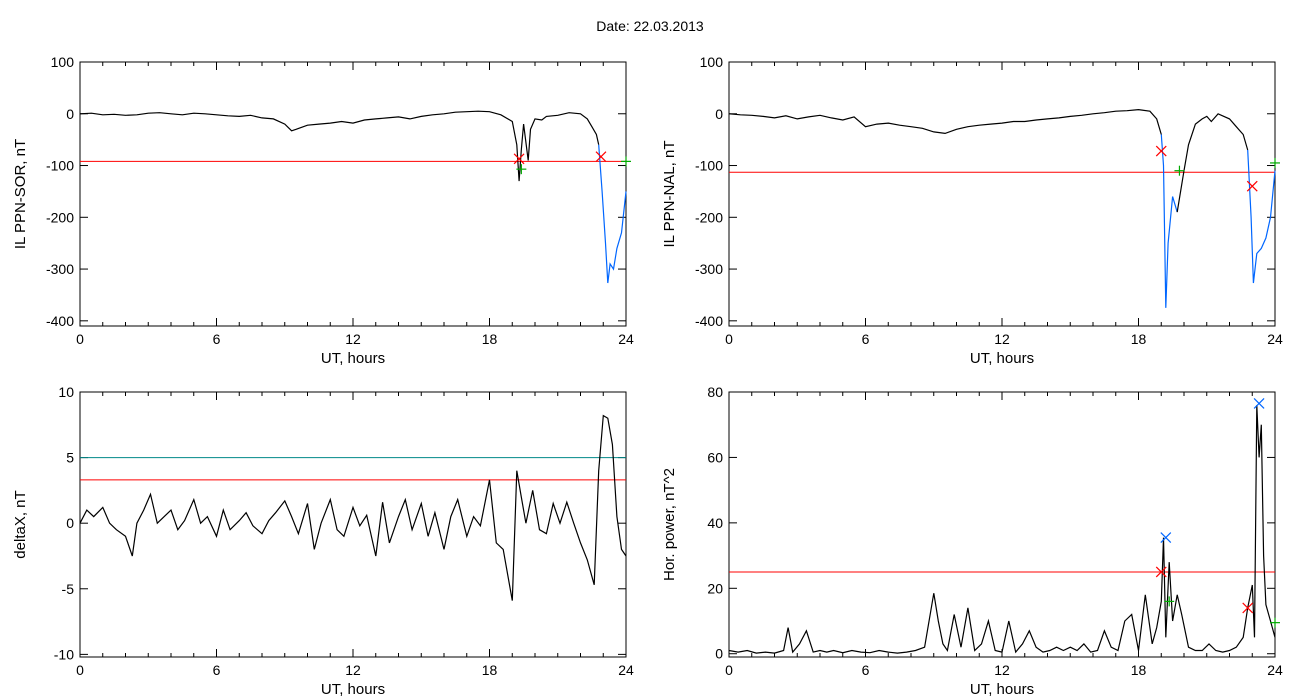 Image resolution: width=1300 pixels, height=700 pixels. Describe the element at coordinates (715, 457) in the screenshot. I see `y-tick-label: 60` at that location.